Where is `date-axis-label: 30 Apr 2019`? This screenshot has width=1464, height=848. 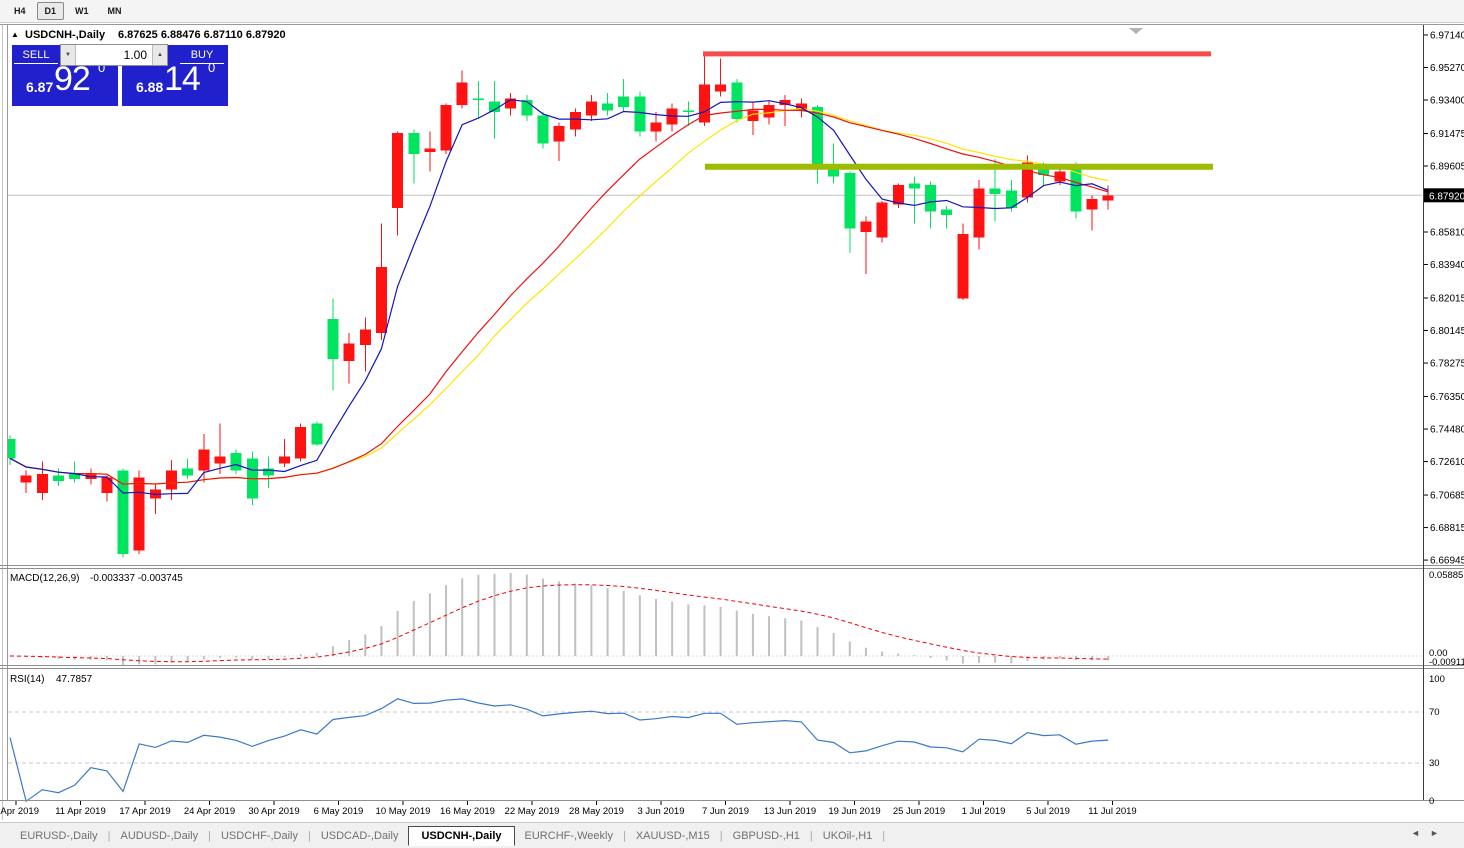 date-axis-label: 30 Apr 2019 is located at coordinates (273, 811).